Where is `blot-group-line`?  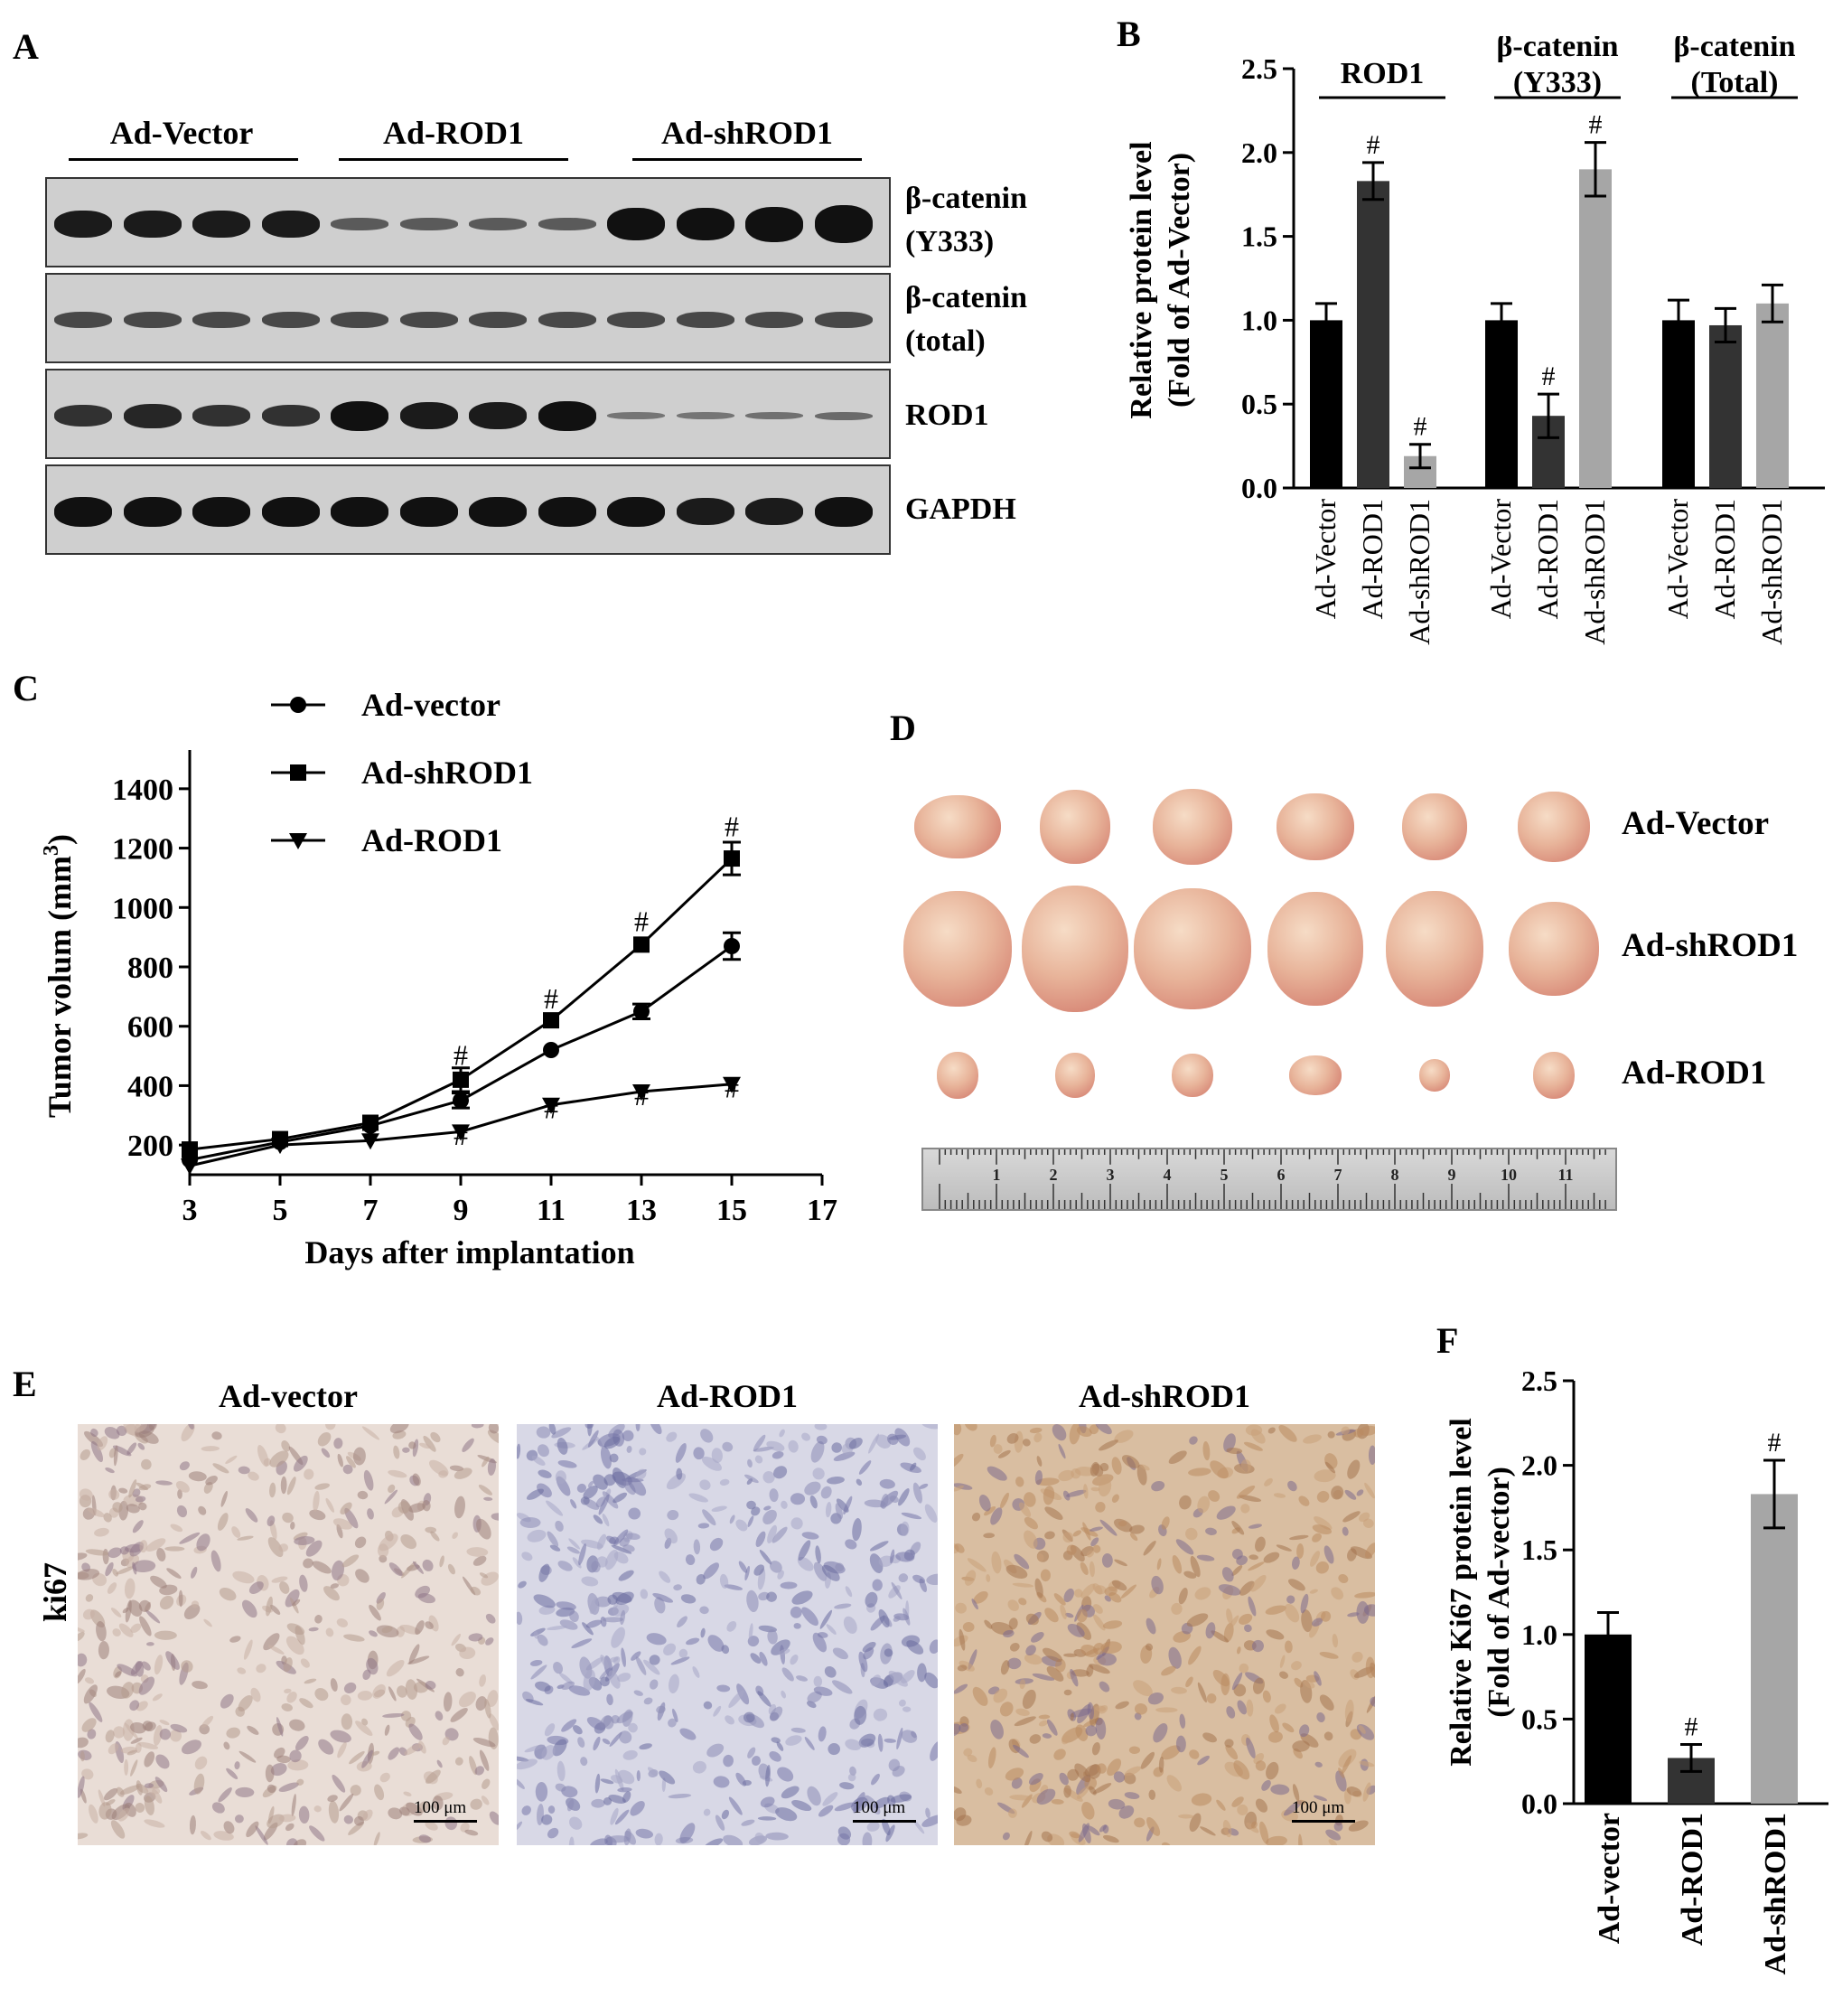 blot-group-line is located at coordinates (184, 159).